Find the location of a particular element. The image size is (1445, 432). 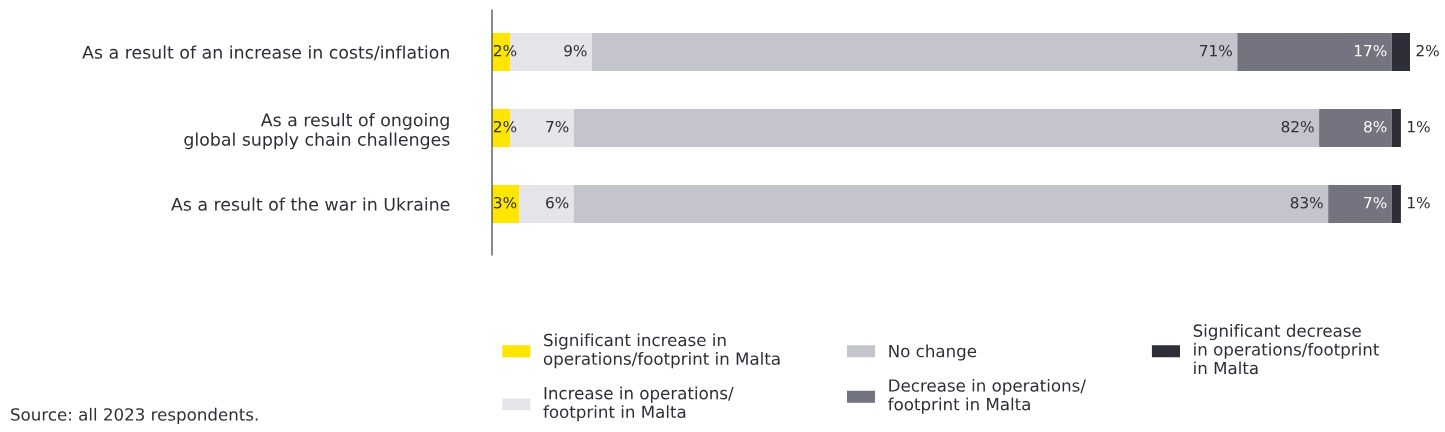

legend-label: Decrease in operations/ footprint in Malta is located at coordinates (987, 396).